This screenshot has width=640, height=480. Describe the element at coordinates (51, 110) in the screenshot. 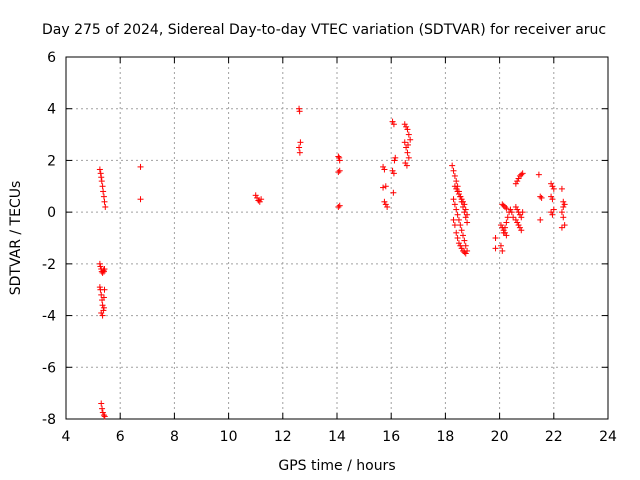

I see `y-tick-label: 4` at that location.